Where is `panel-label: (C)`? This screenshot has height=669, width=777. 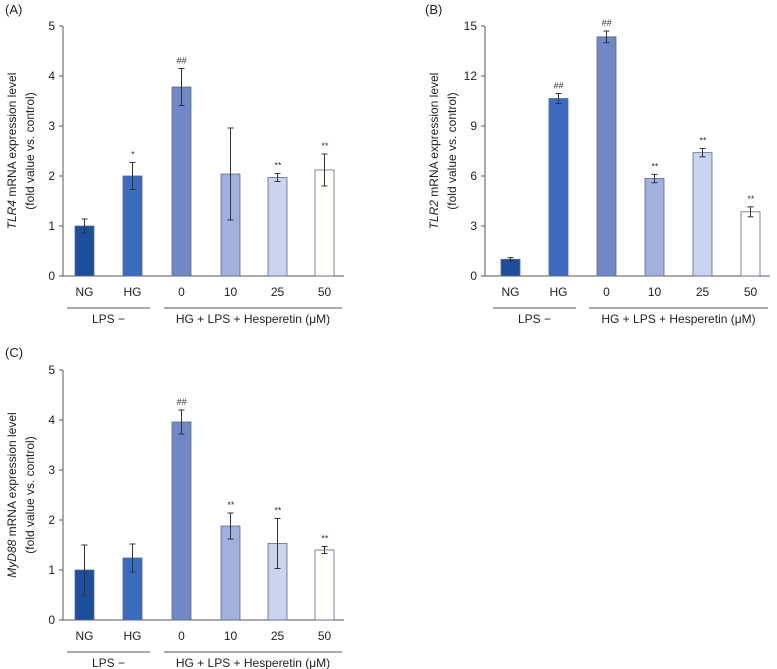 panel-label: (C) is located at coordinates (14, 352).